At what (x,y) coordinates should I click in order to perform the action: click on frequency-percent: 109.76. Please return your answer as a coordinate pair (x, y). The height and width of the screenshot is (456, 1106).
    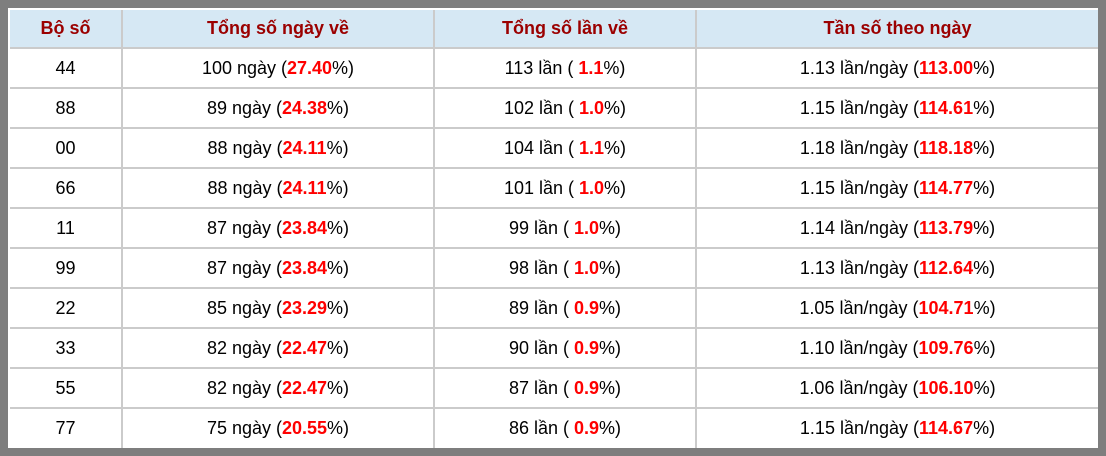
    Looking at the image, I should click on (946, 347).